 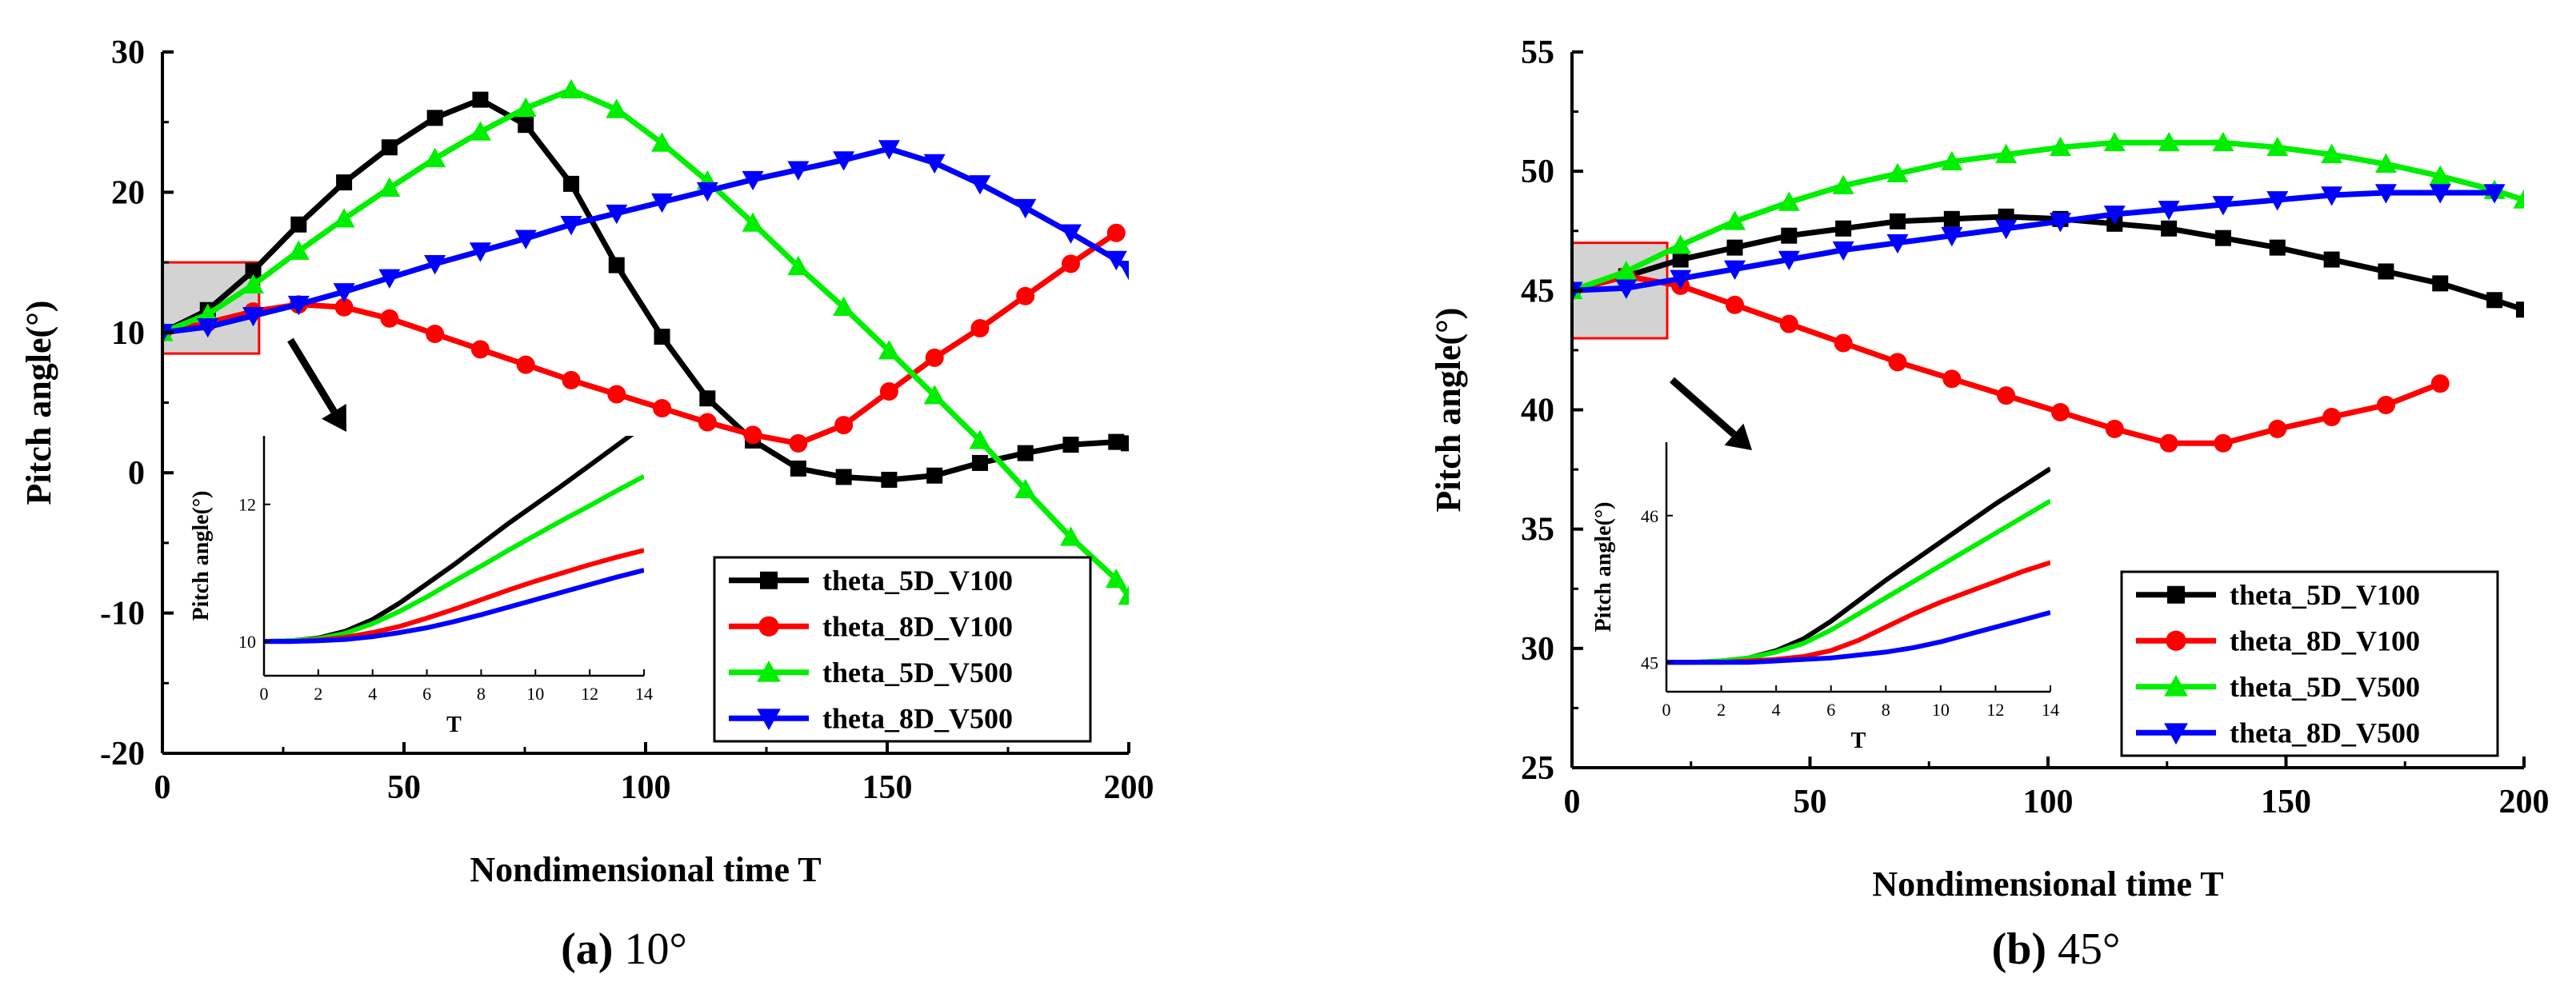 What do you see at coordinates (2325, 641) in the screenshot?
I see `legend-label: theta_8D_V100` at bounding box center [2325, 641].